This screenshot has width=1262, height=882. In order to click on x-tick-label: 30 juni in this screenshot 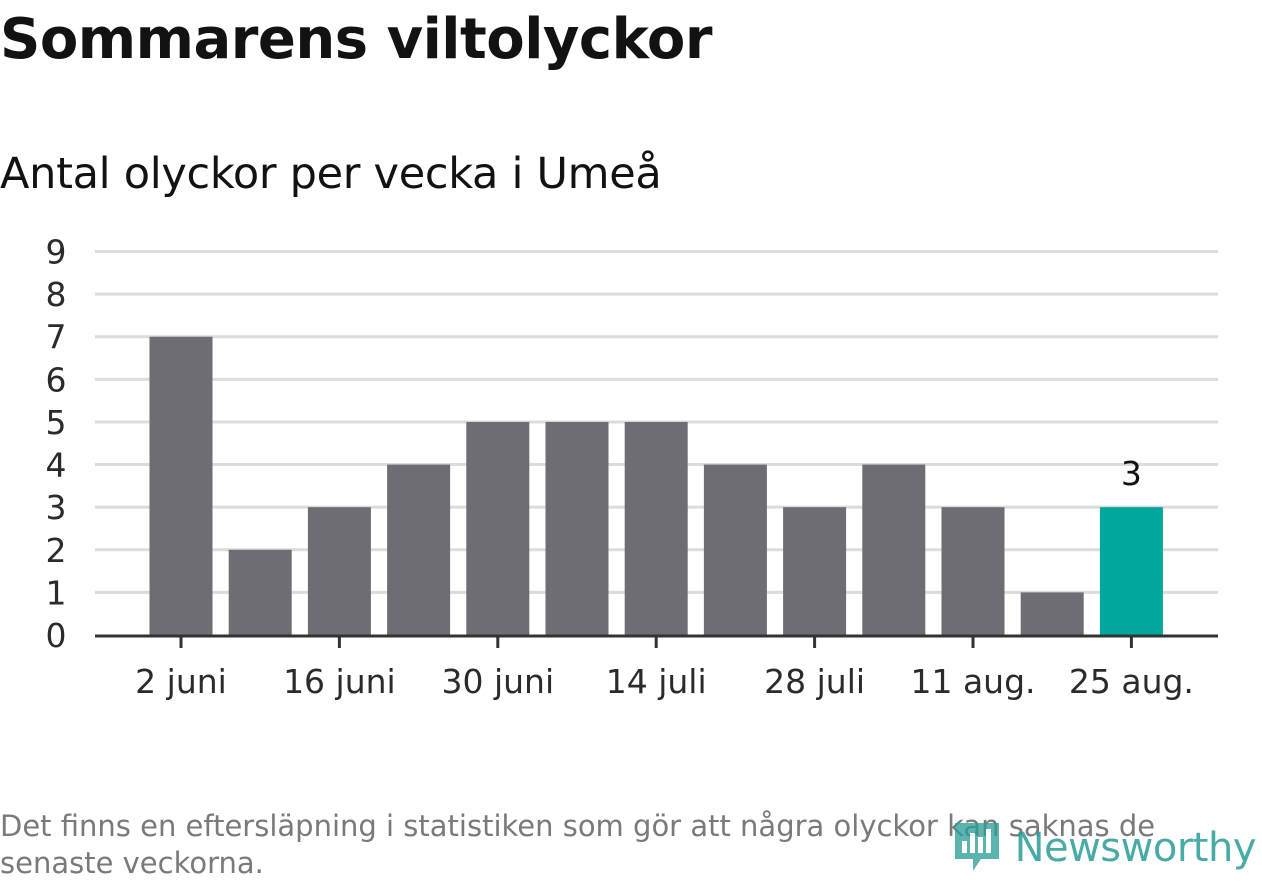, I will do `click(497, 681)`.